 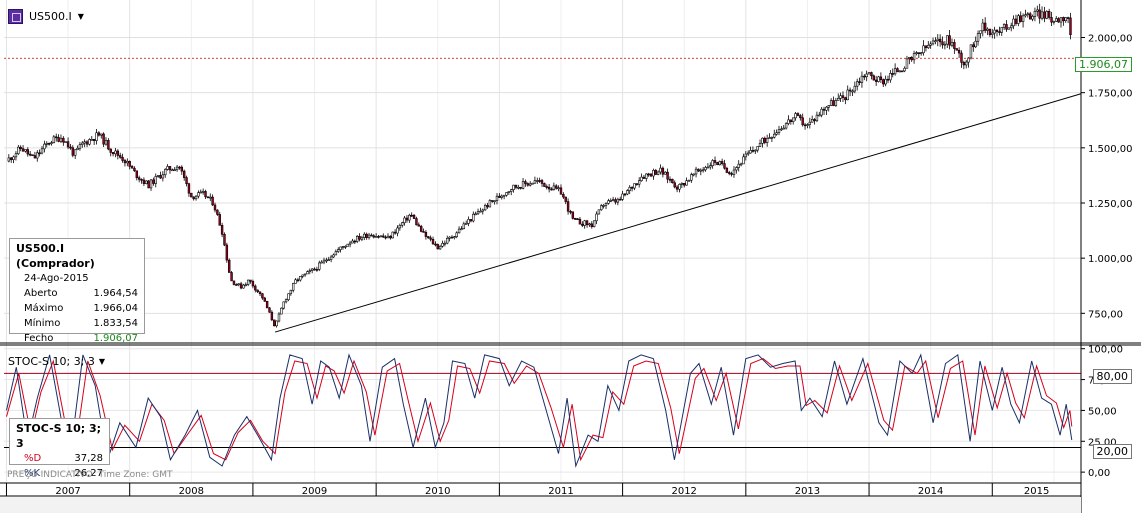 What do you see at coordinates (807, 491) in the screenshot?
I see `x-tick-label: 2013` at bounding box center [807, 491].